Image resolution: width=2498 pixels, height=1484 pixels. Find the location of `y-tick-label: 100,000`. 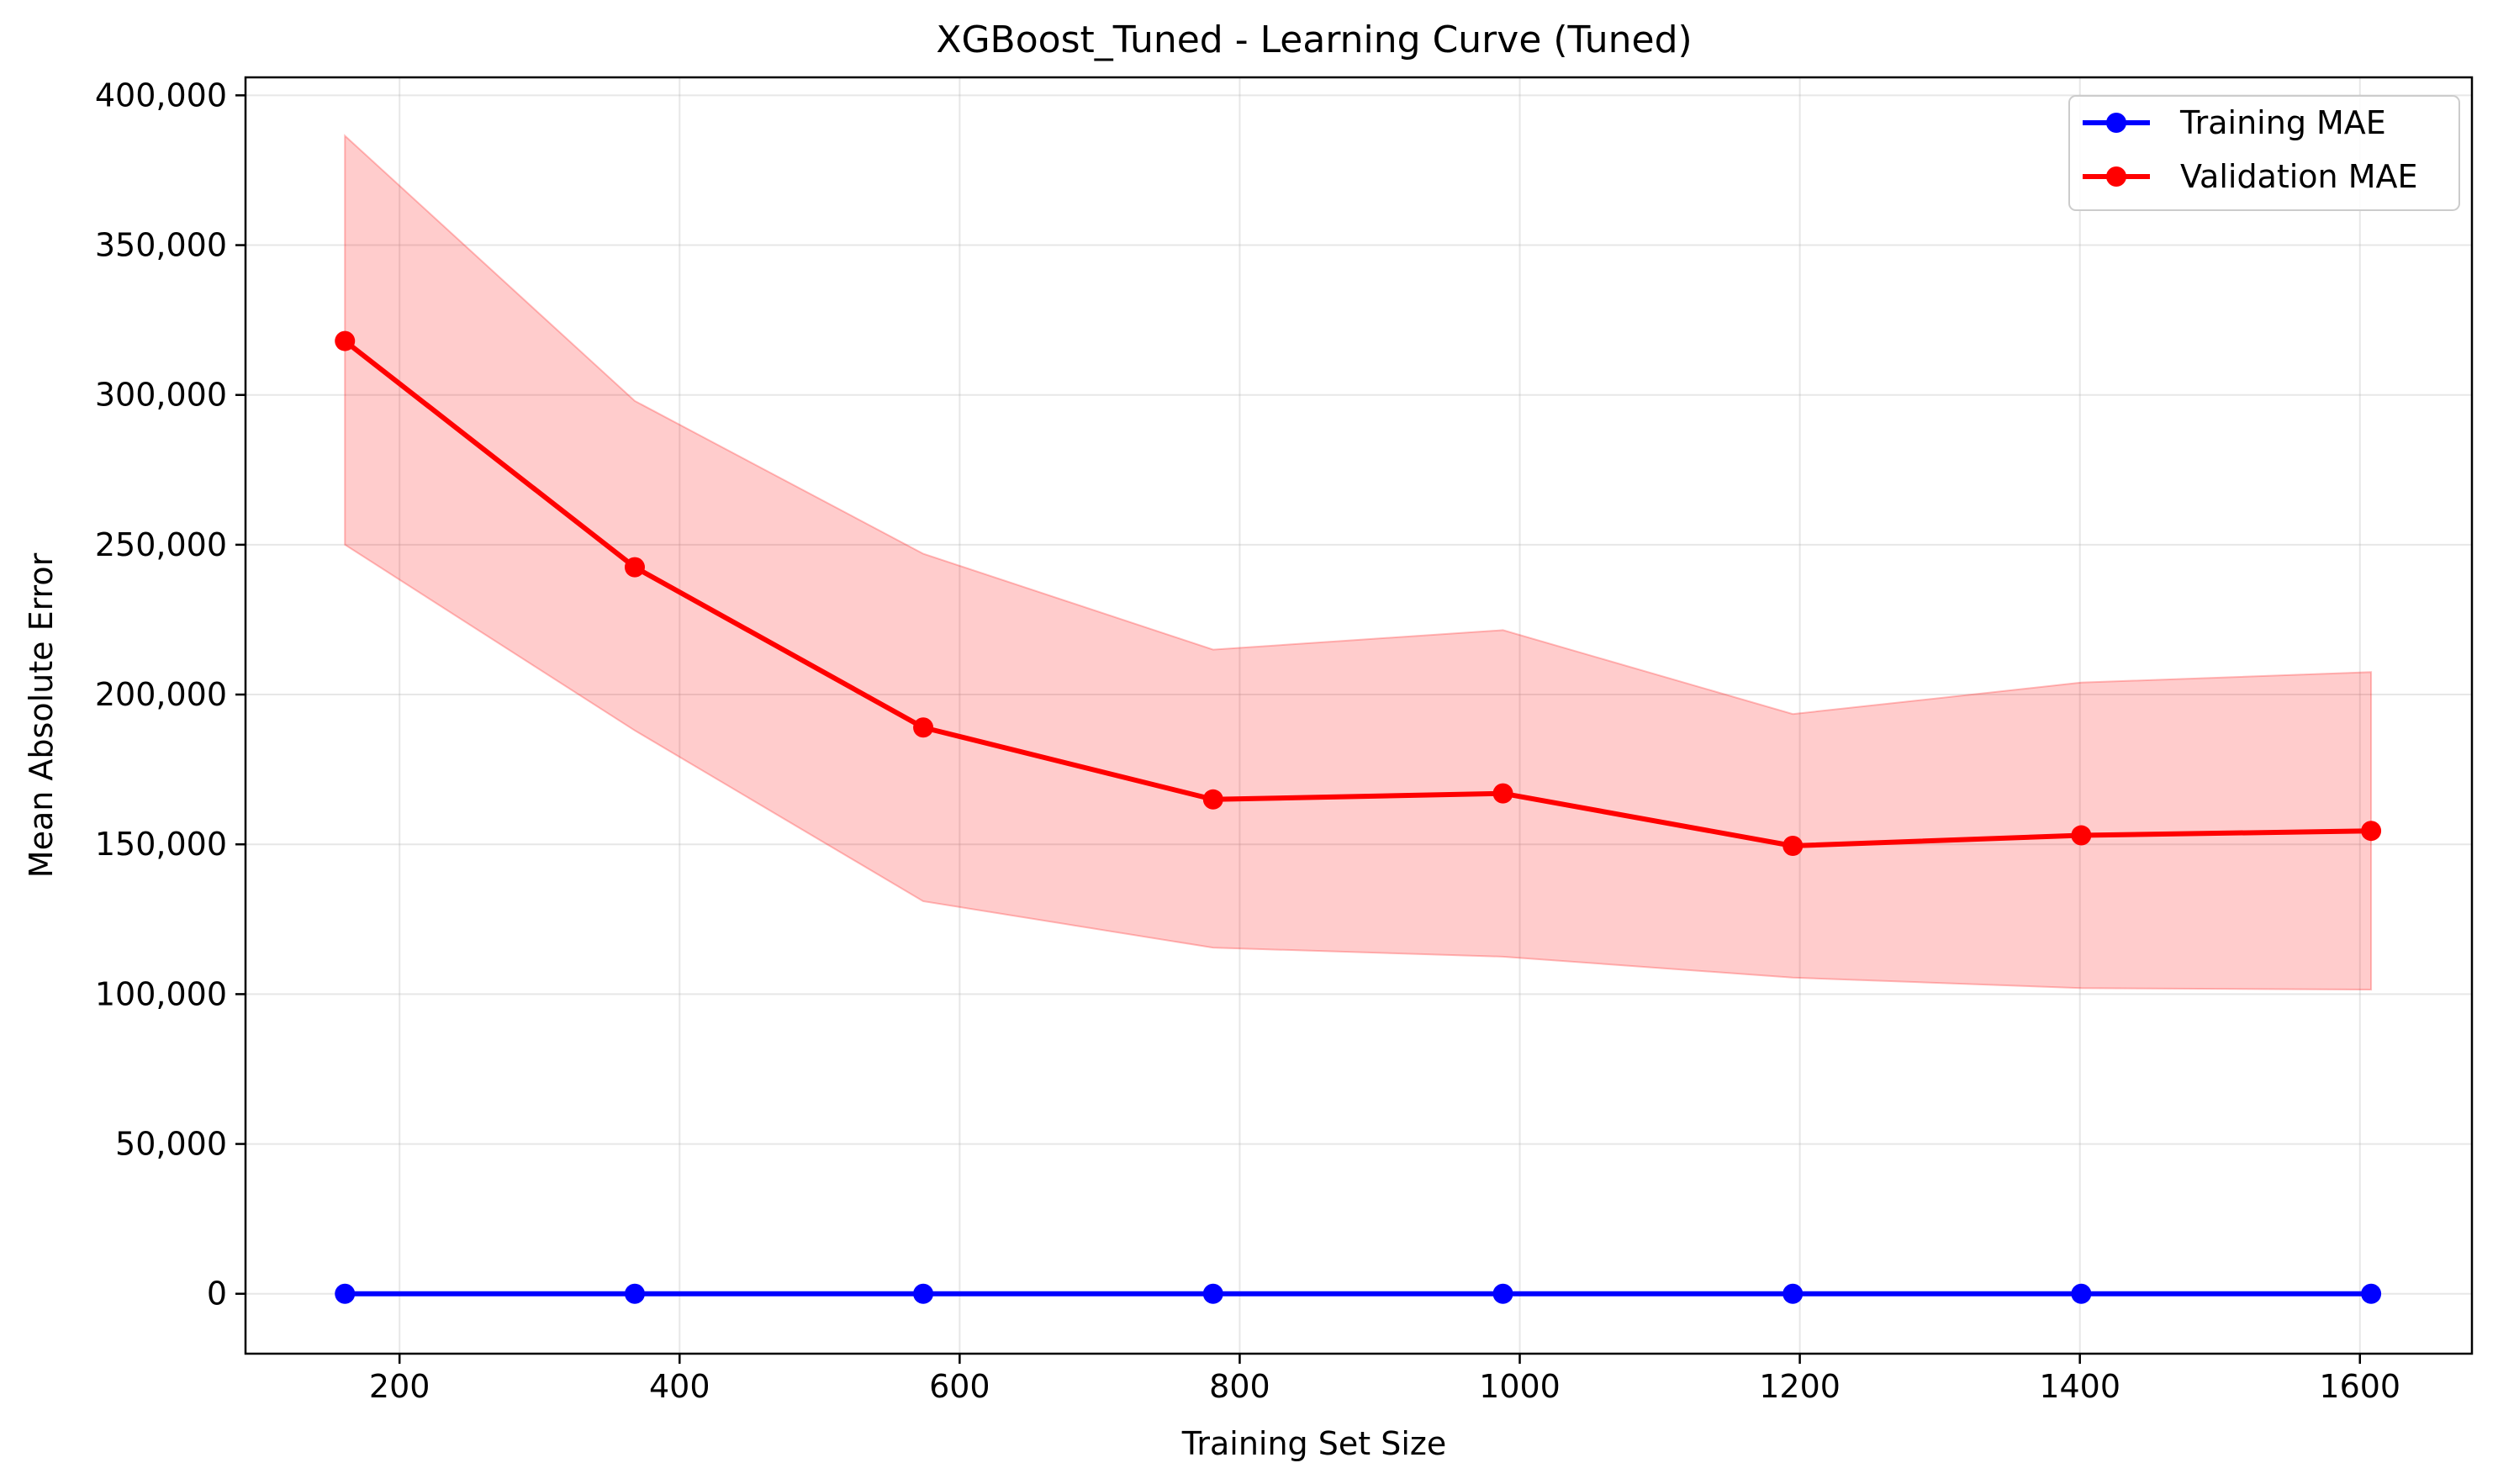

y-tick-label: 100,000 is located at coordinates (161, 993).